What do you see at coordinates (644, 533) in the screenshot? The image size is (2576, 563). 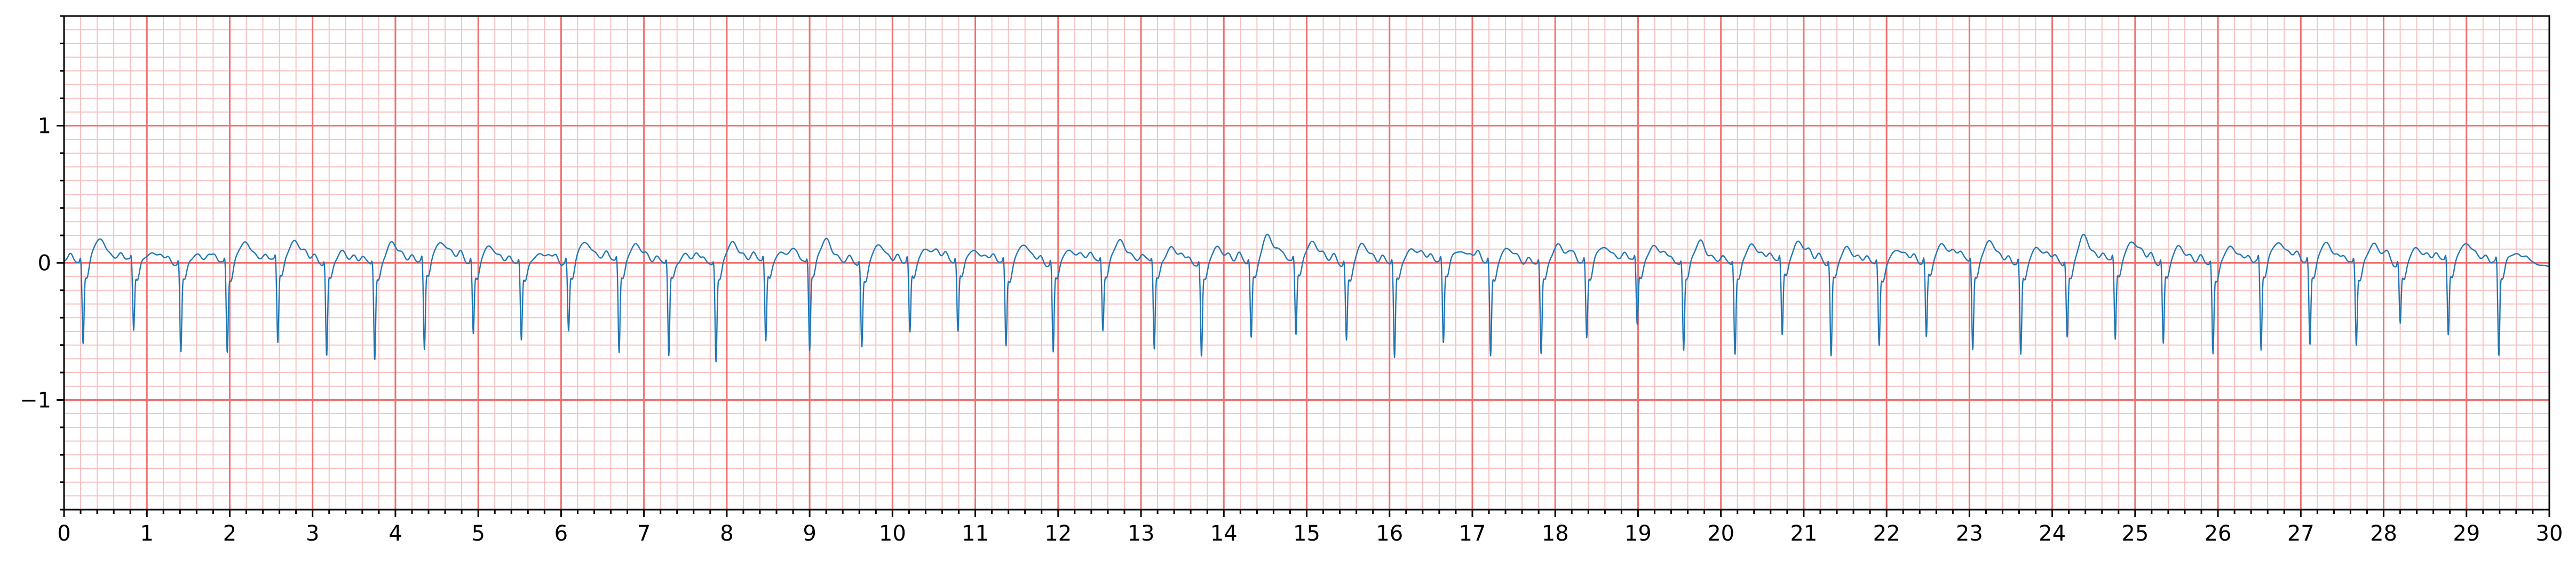 I see `x-tick-label: 7` at bounding box center [644, 533].